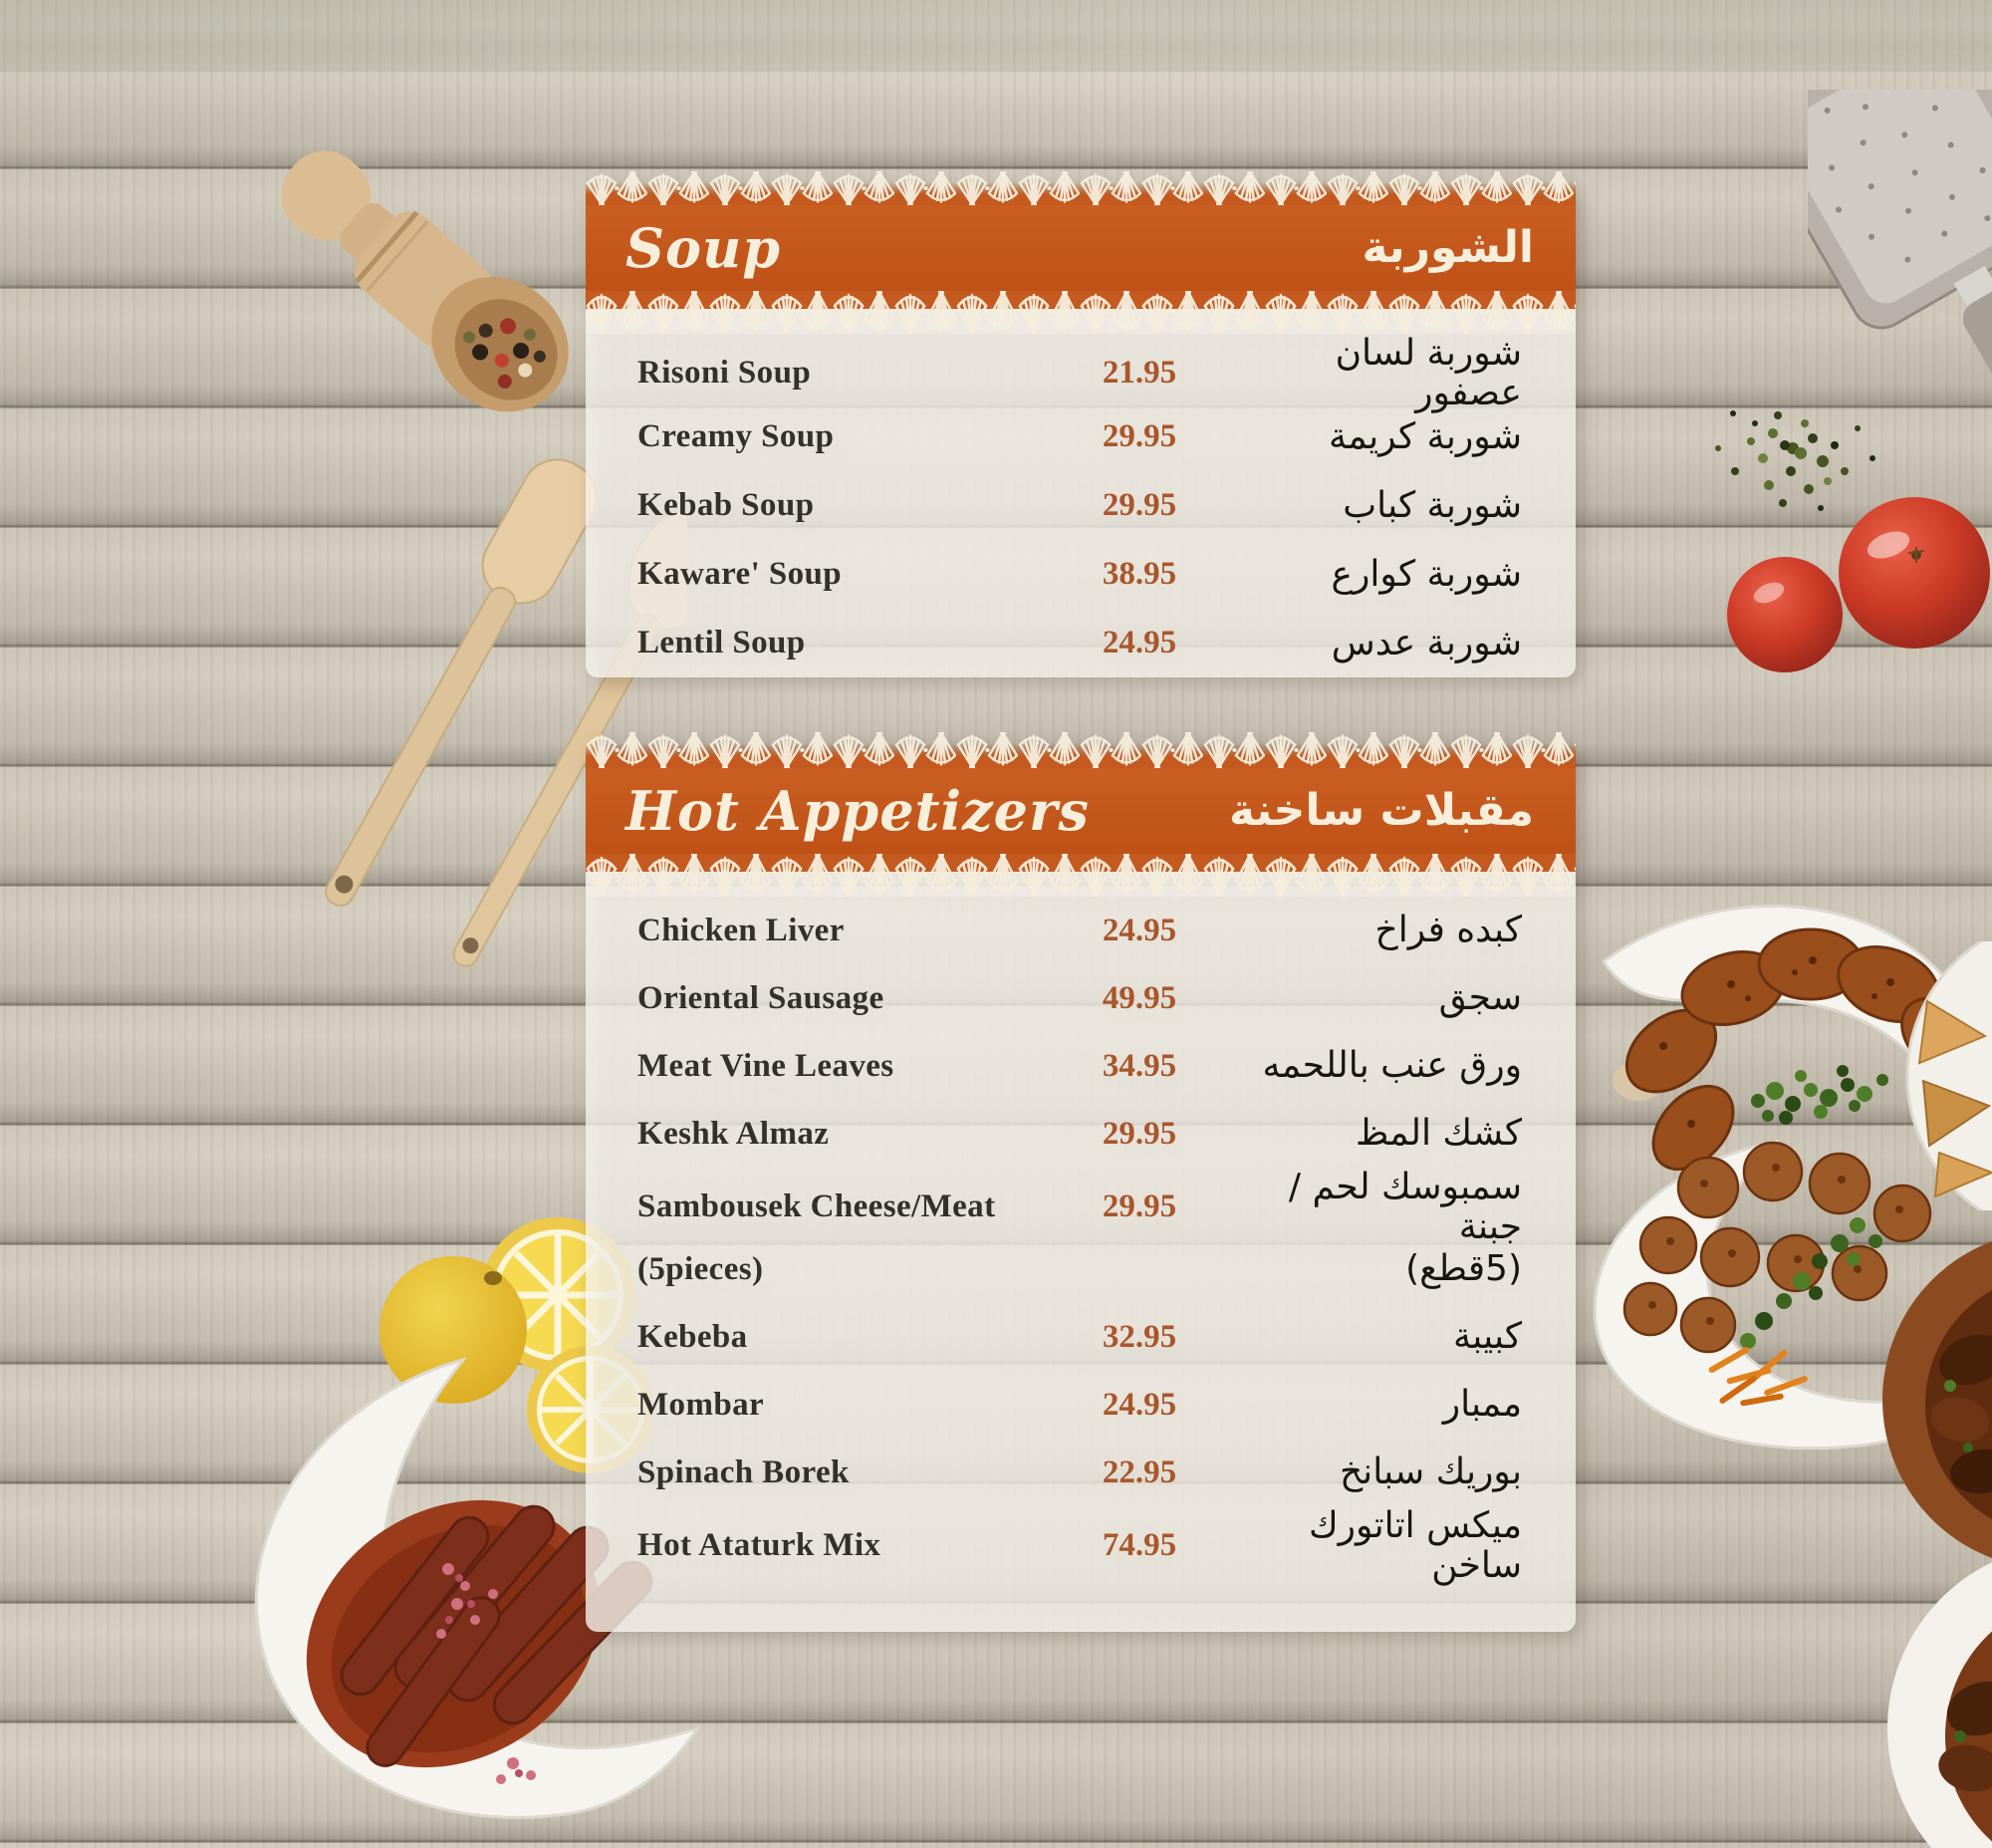 This screenshot has width=1992, height=1848. Describe the element at coordinates (759, 1545) in the screenshot. I see `item-name-en: Hot Ataturk Mix` at that location.